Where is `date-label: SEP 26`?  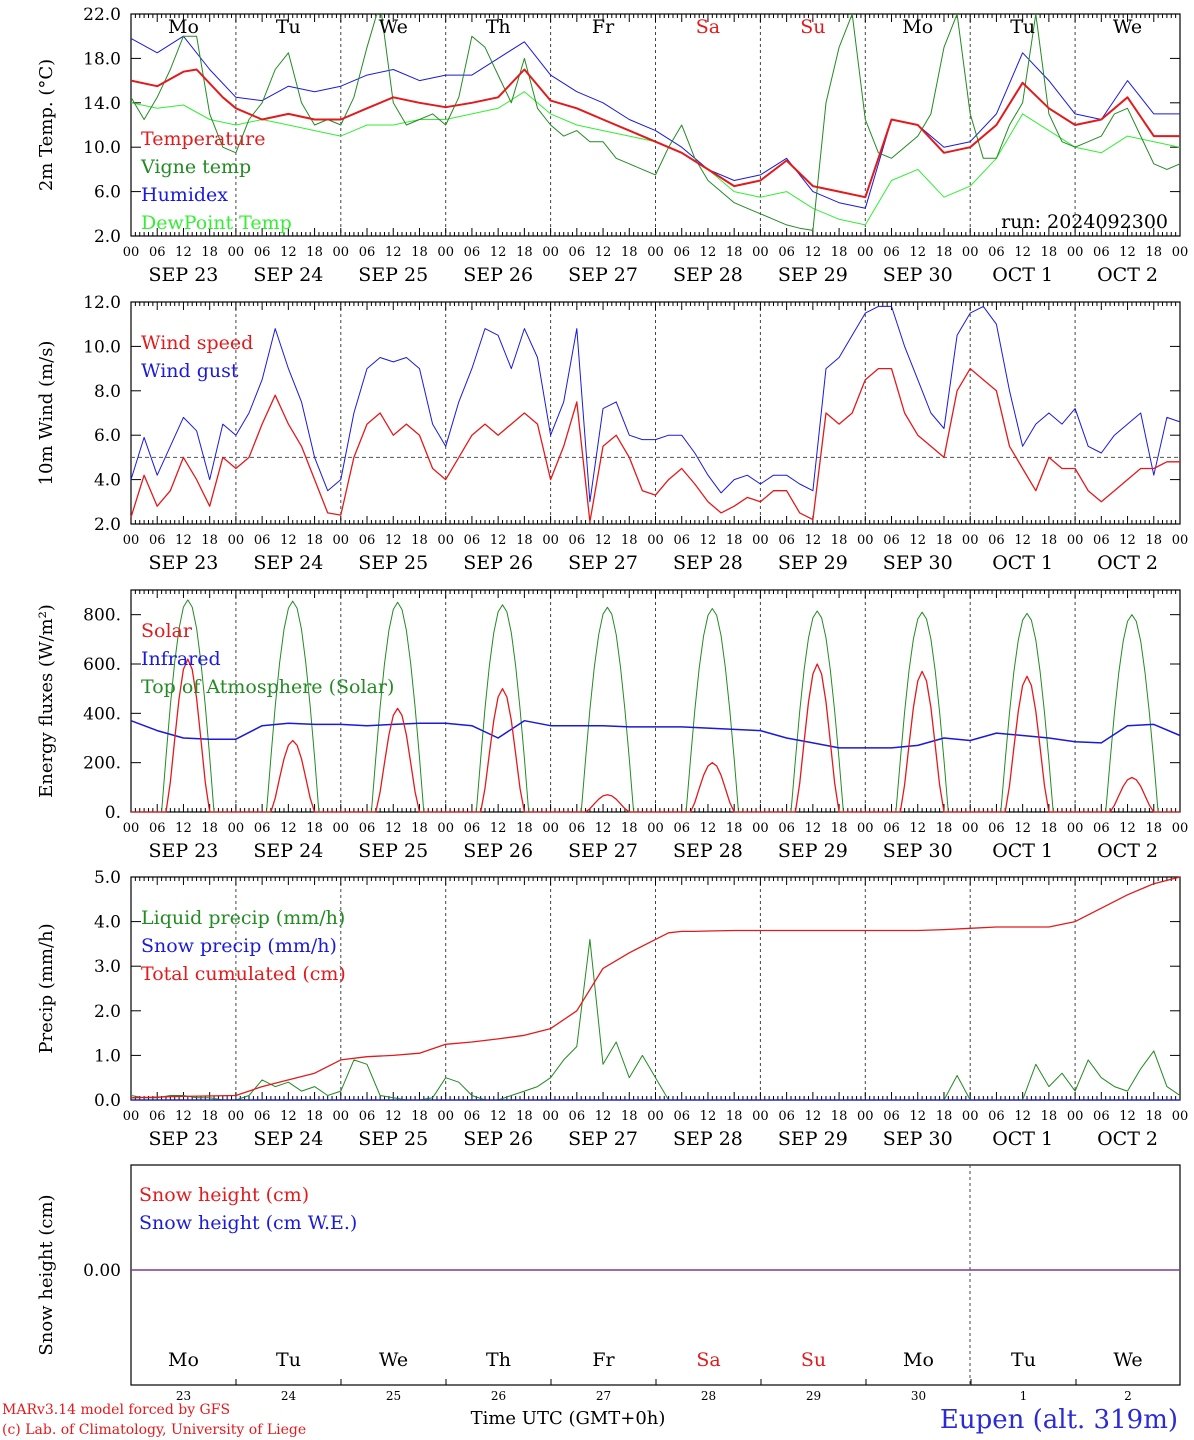
date-label: SEP 26 is located at coordinates (498, 1139).